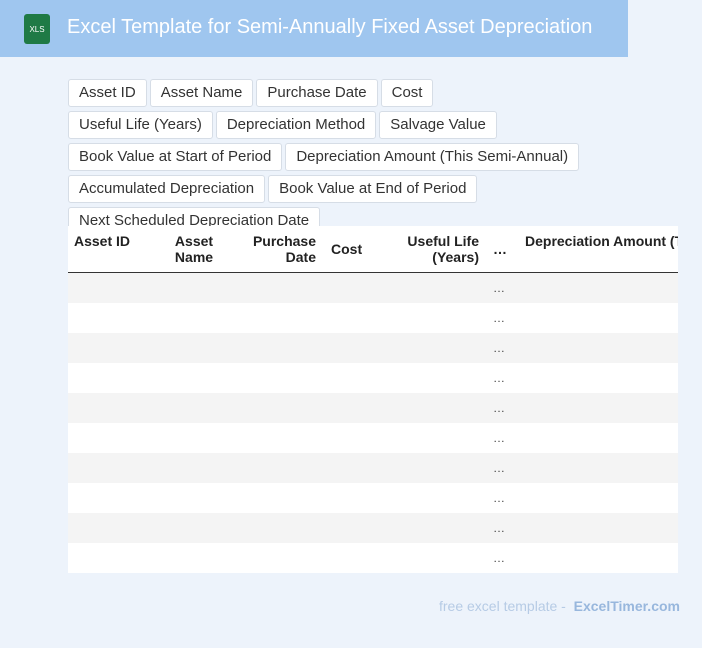 This screenshot has height=648, width=702. Describe the element at coordinates (438, 125) in the screenshot. I see `field-chip: Salvage Value` at that location.